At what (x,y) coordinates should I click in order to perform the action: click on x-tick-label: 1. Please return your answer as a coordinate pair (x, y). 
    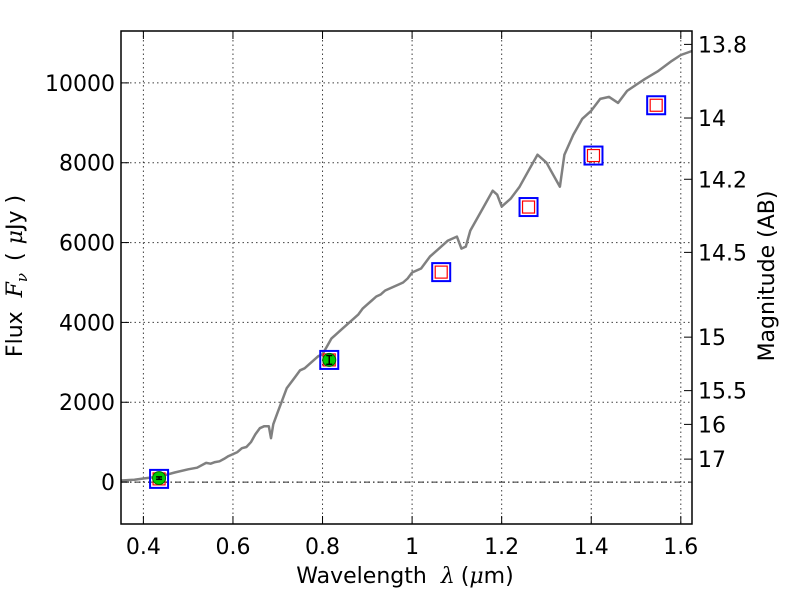
    Looking at the image, I should click on (412, 547).